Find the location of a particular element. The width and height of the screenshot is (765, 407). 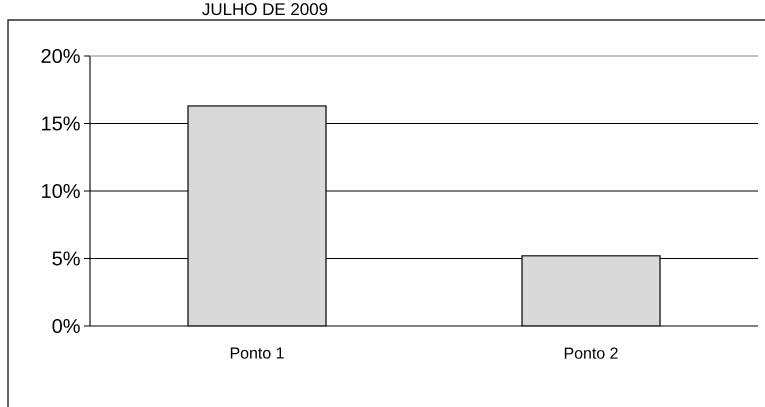

y-tick-label: 10% is located at coordinates (61, 191).